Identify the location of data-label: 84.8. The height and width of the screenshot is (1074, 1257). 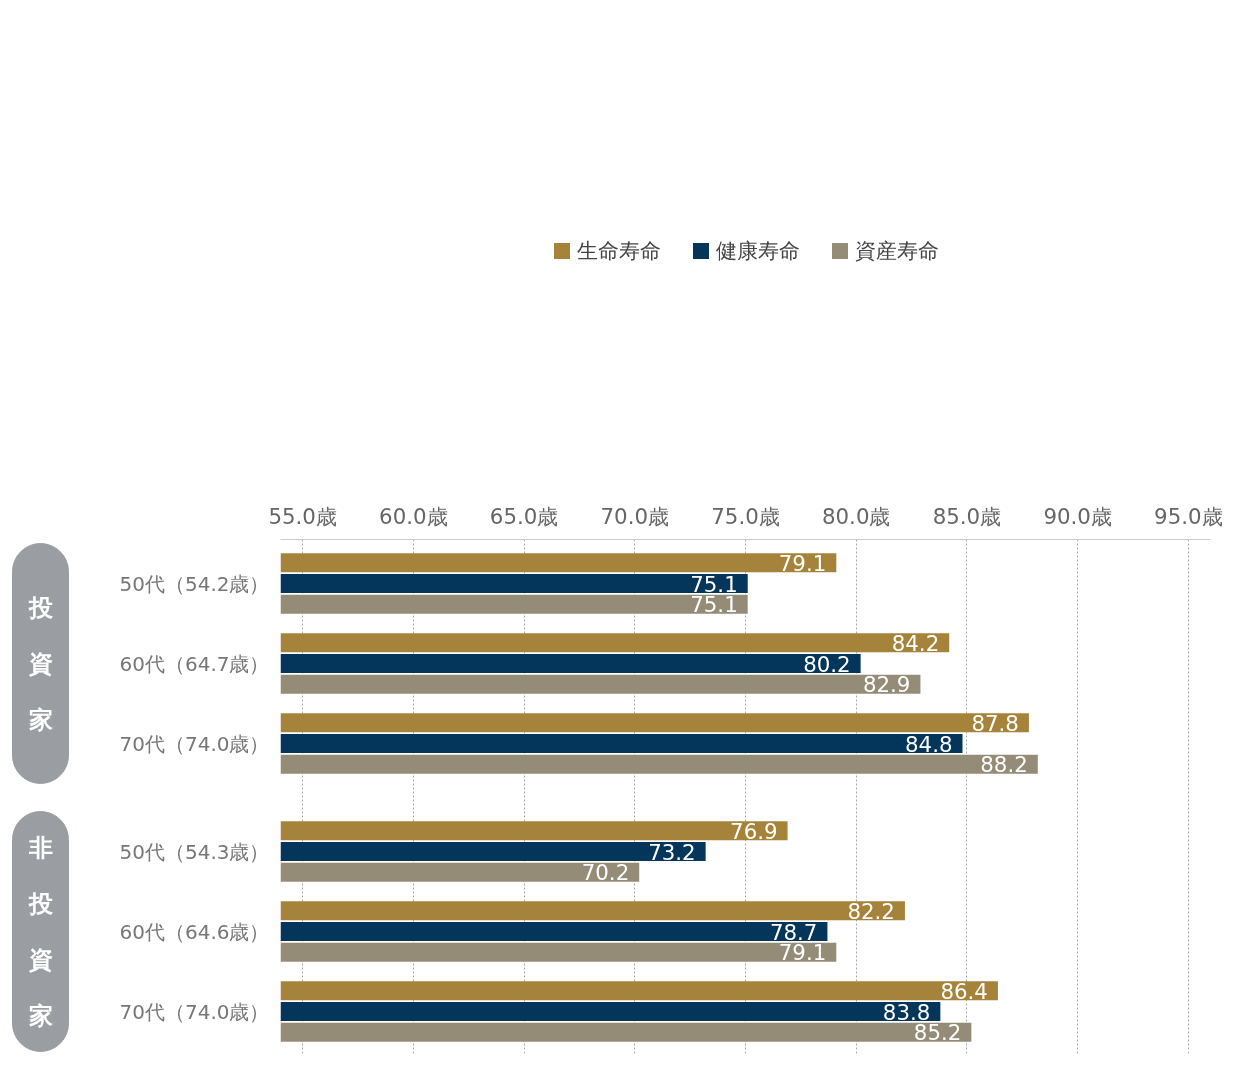
(929, 744).